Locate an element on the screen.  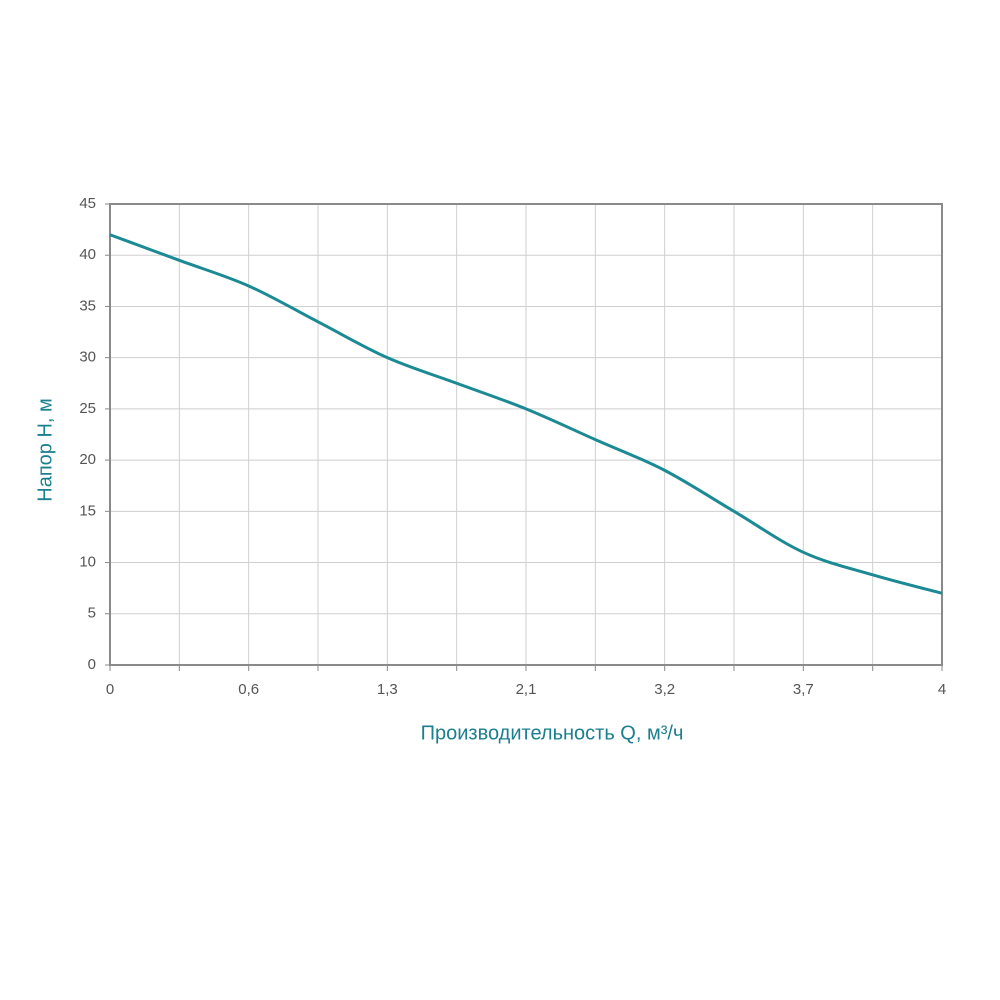
y-tick-label: 45 is located at coordinates (87, 203).